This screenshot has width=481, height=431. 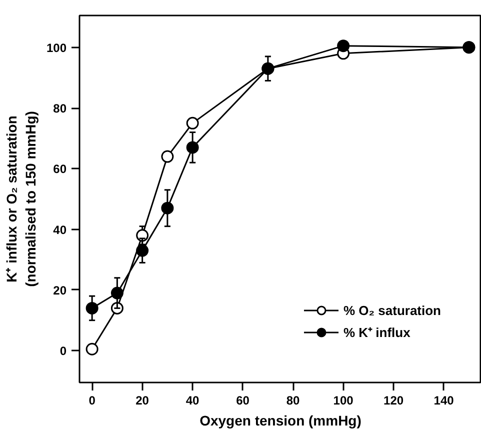 What do you see at coordinates (60, 109) in the screenshot?
I see `y-tick-label: 80` at bounding box center [60, 109].